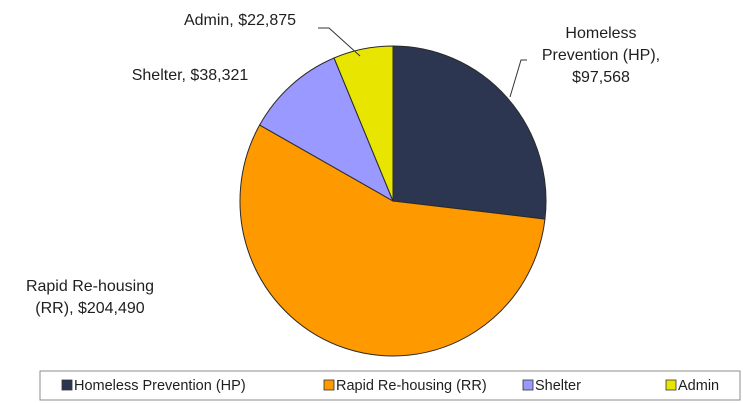 Image resolution: width=743 pixels, height=403 pixels. What do you see at coordinates (601, 77) in the screenshot?
I see `slice-label-line: $97,568` at bounding box center [601, 77].